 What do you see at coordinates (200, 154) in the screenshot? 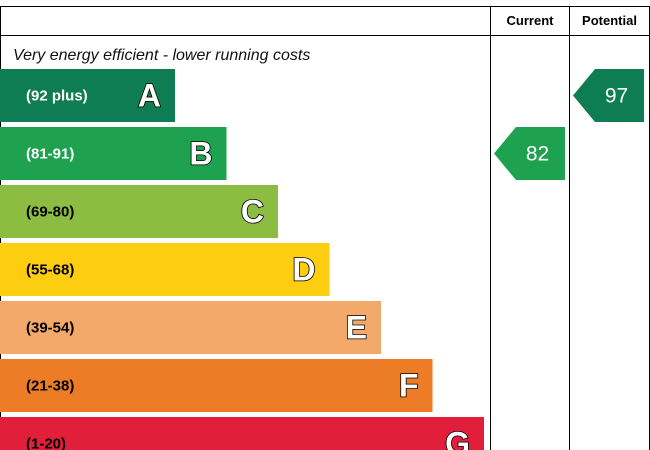
I see `band-b-letter: B` at bounding box center [200, 154].